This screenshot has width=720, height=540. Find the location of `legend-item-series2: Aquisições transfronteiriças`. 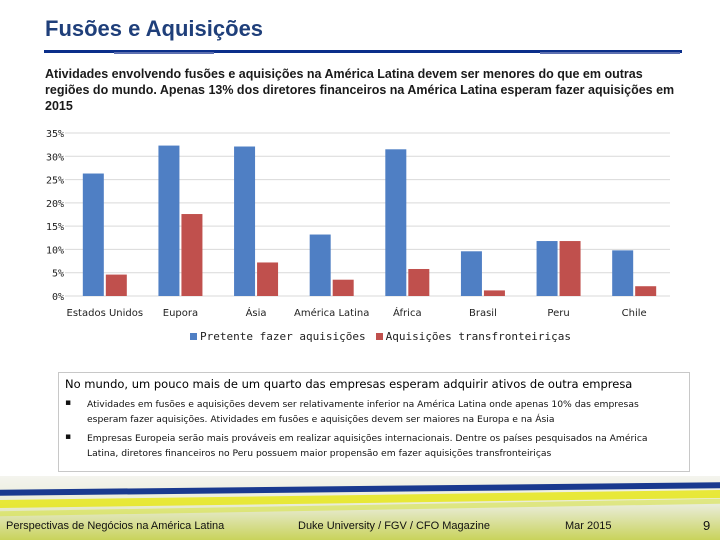

legend-item-series2: Aquisições transfronteiriças is located at coordinates (473, 336).